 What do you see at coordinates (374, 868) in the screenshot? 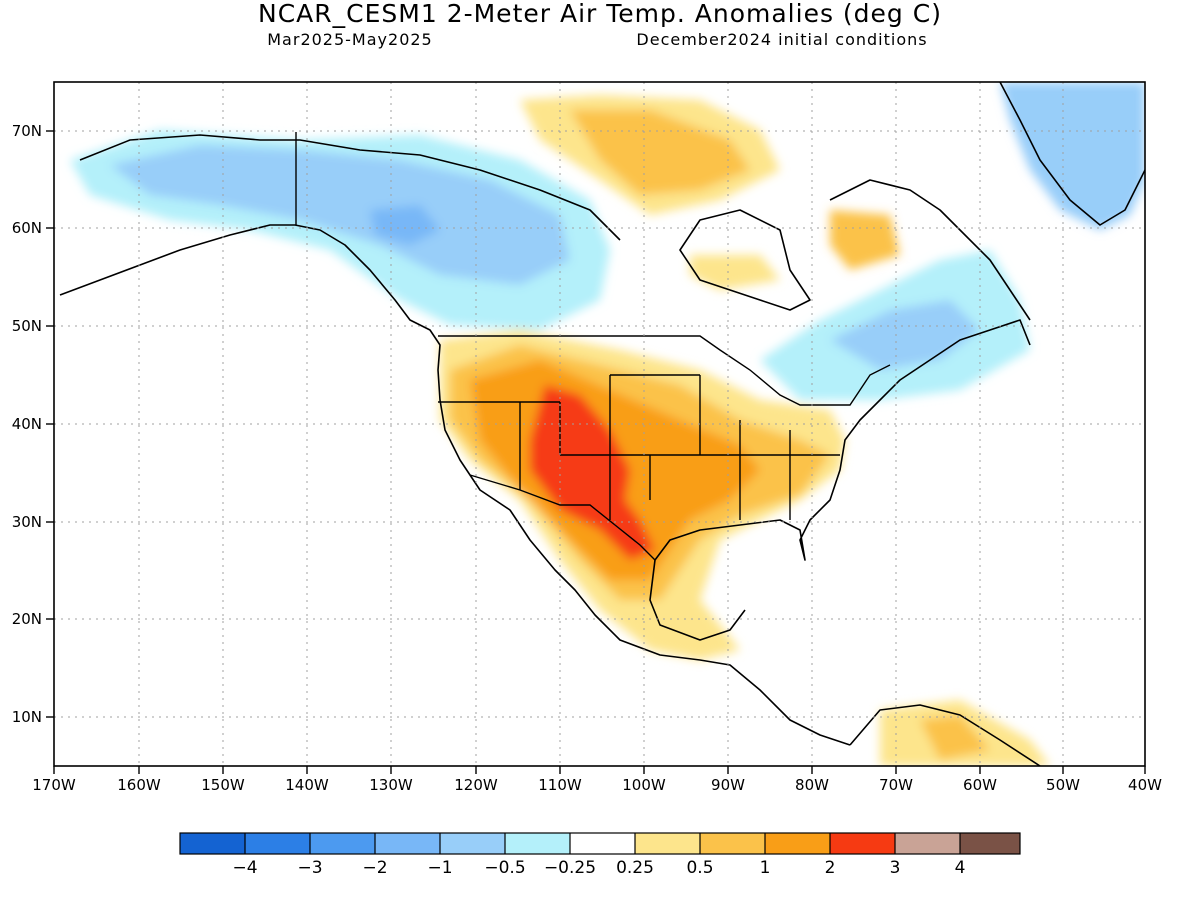
I see `colorbar-label: −2` at bounding box center [374, 868].